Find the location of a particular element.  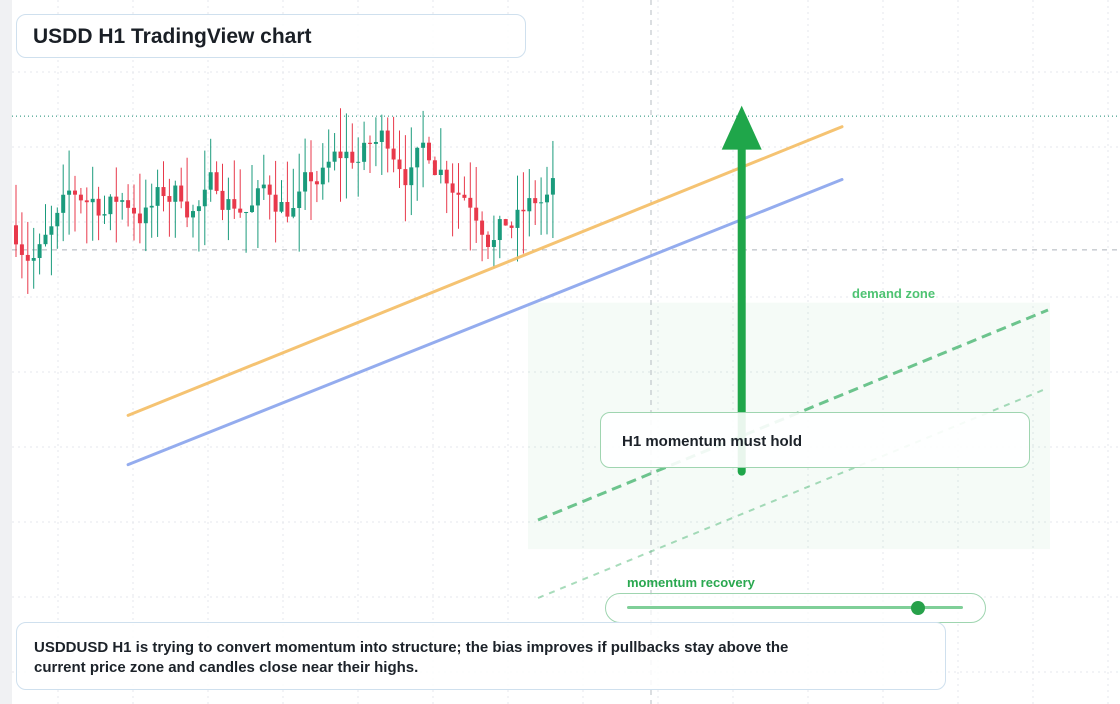

momentum-slider-knob is located at coordinates (918, 608).